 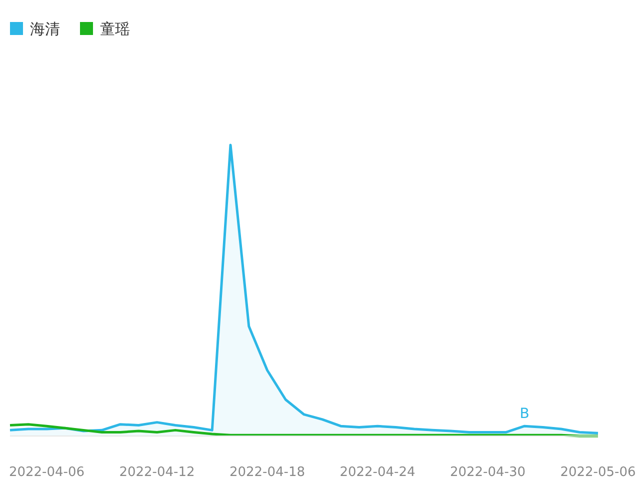 What do you see at coordinates (45, 29) in the screenshot?
I see `legend-label: 海清` at bounding box center [45, 29].